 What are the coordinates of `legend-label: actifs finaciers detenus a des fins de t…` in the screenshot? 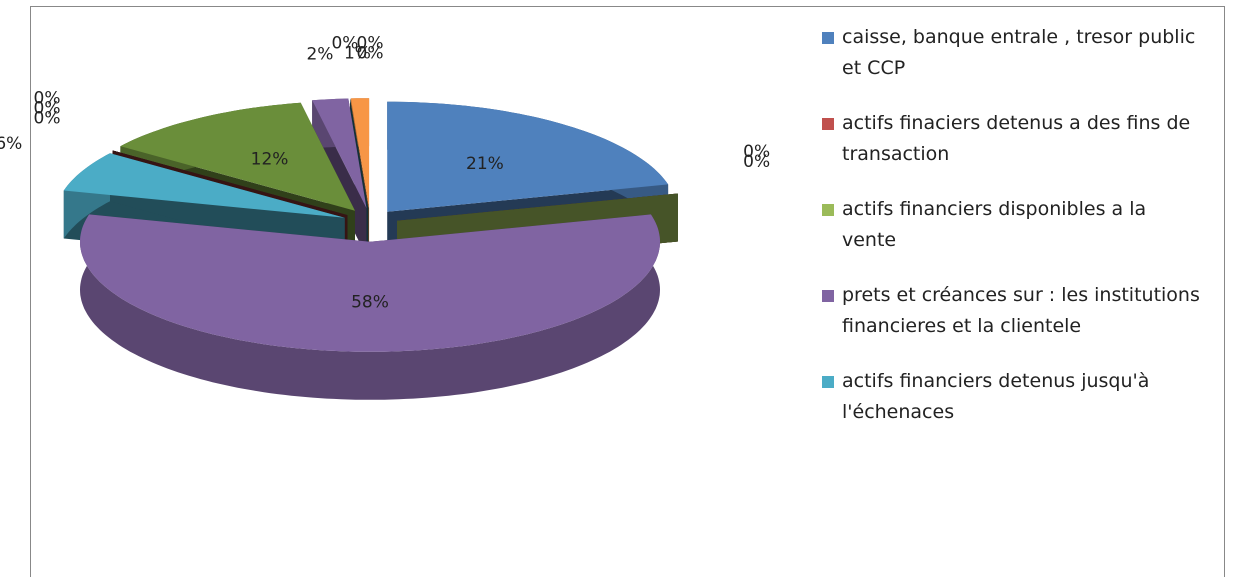 It's located at (1016, 138).